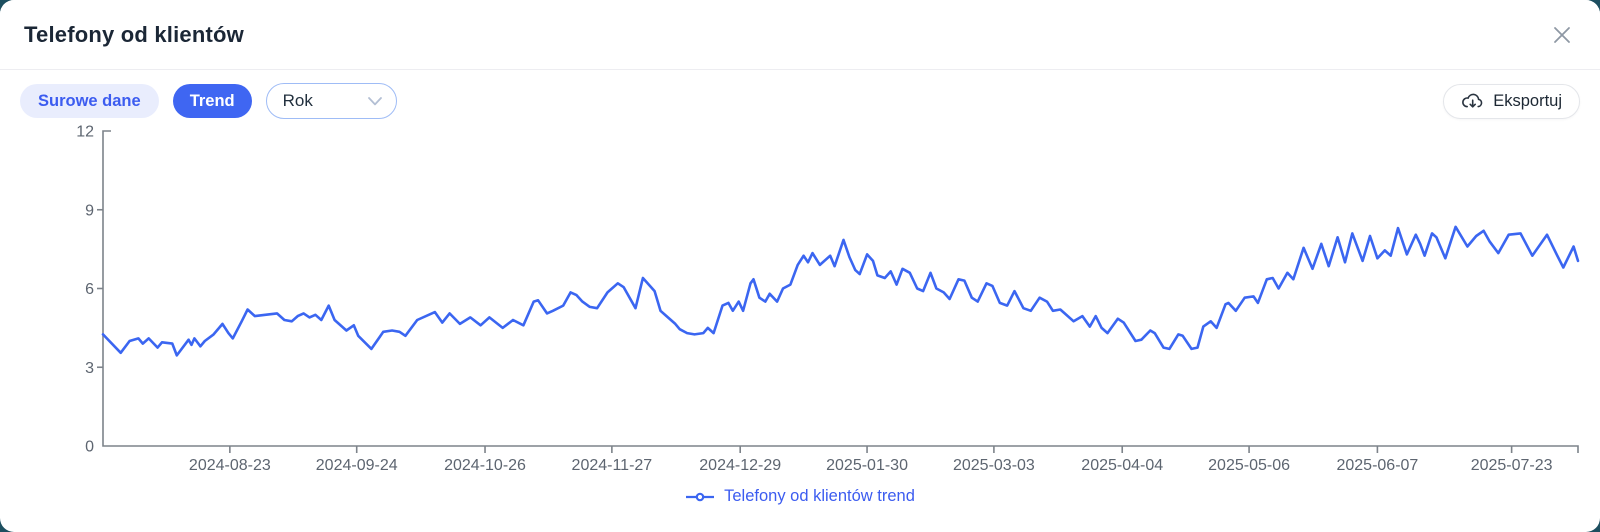 Image resolution: width=1600 pixels, height=532 pixels. Describe the element at coordinates (1472, 100) in the screenshot. I see `cloud-download-icon` at that location.